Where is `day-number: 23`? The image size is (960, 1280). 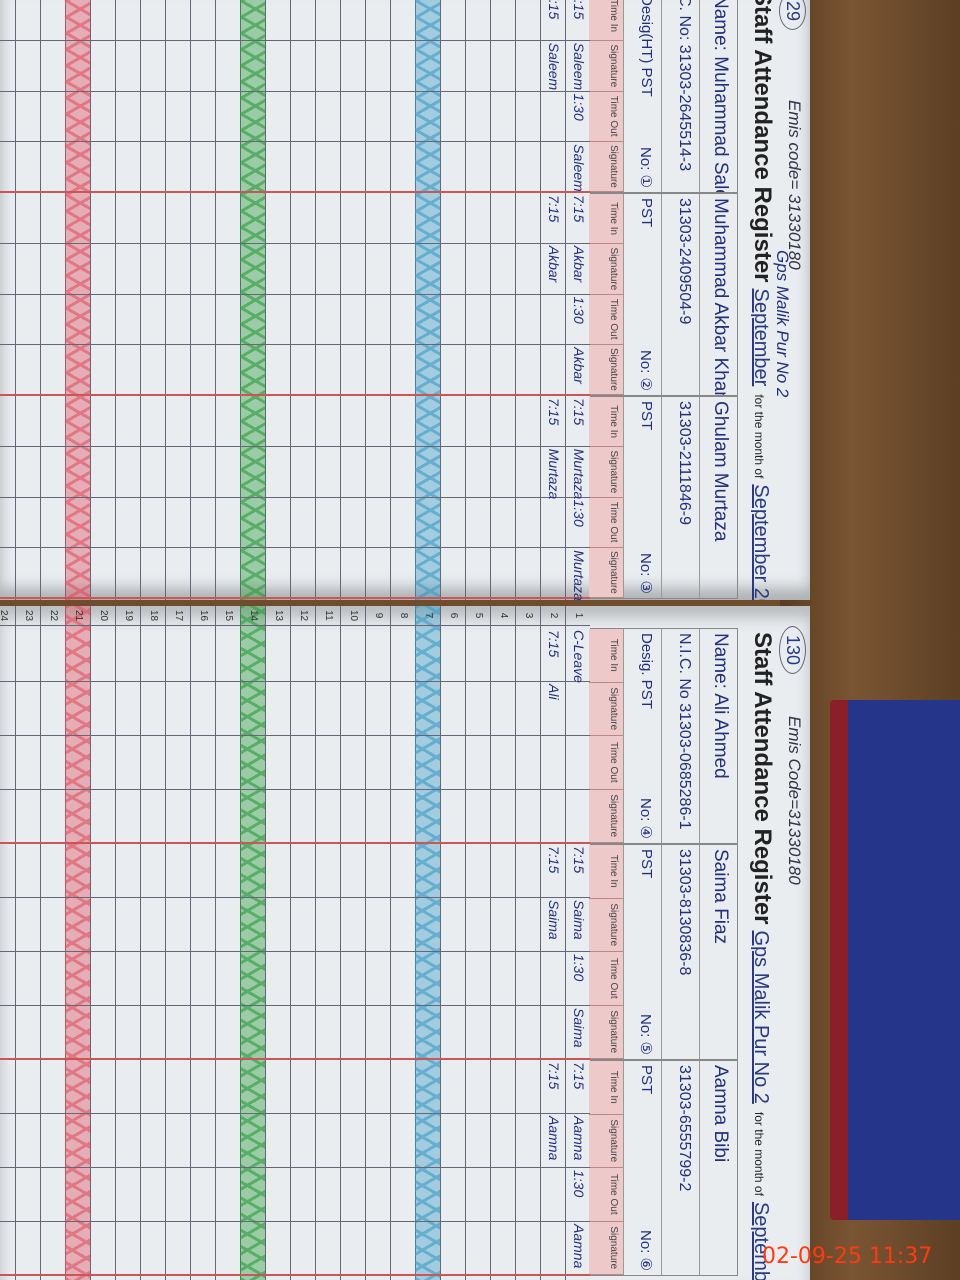 day-number: 23 is located at coordinates (27, 616).